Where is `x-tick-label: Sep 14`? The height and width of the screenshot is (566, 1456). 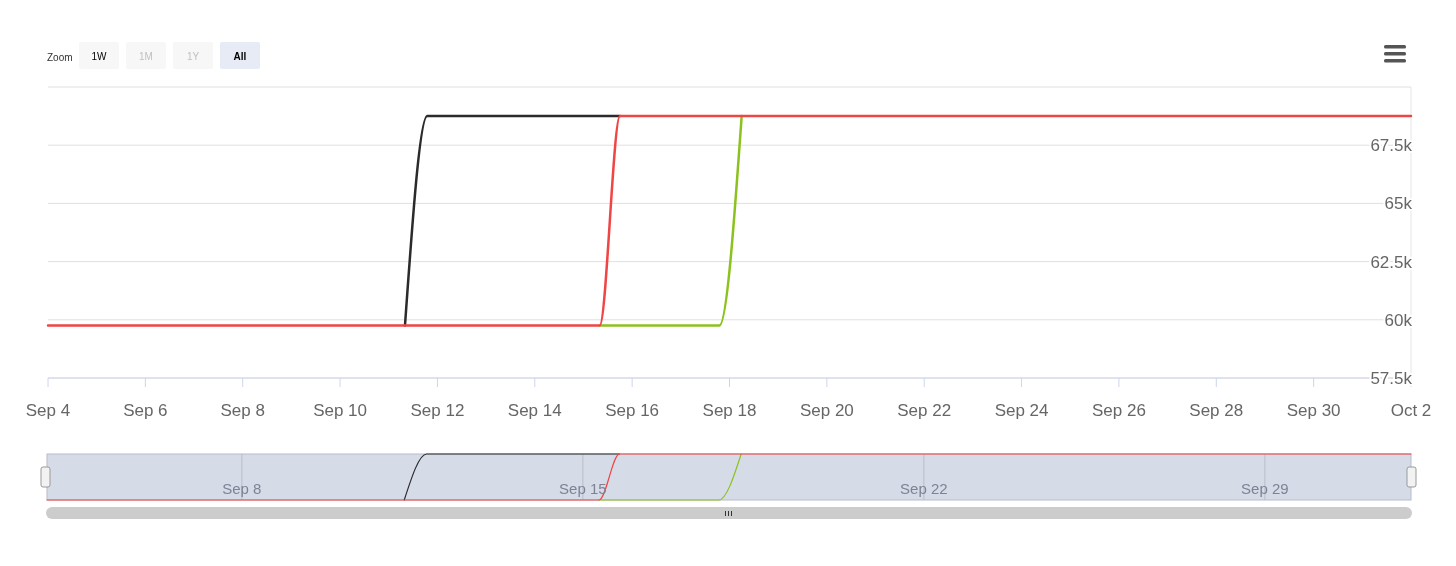 x-tick-label: Sep 14 is located at coordinates (534, 410).